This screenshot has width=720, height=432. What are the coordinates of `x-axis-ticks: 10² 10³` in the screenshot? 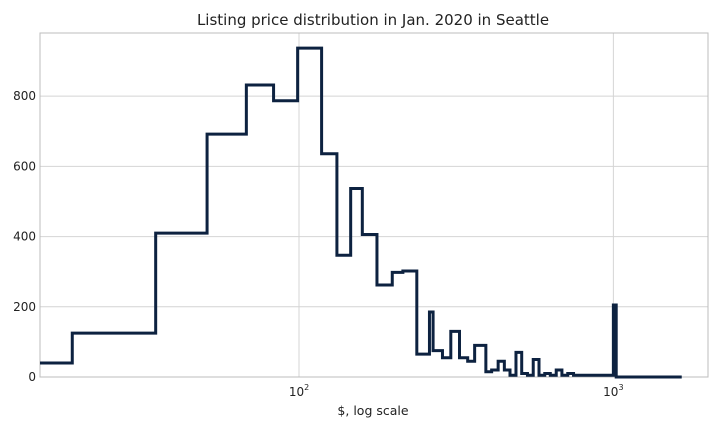 It's located at (456, 391).